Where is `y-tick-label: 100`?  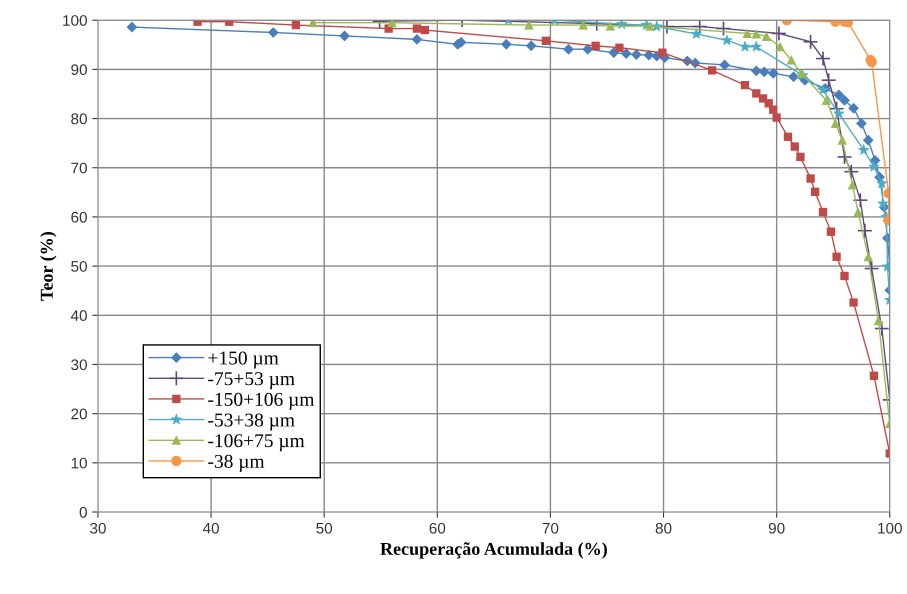 y-tick-label: 100 is located at coordinates (75, 20).